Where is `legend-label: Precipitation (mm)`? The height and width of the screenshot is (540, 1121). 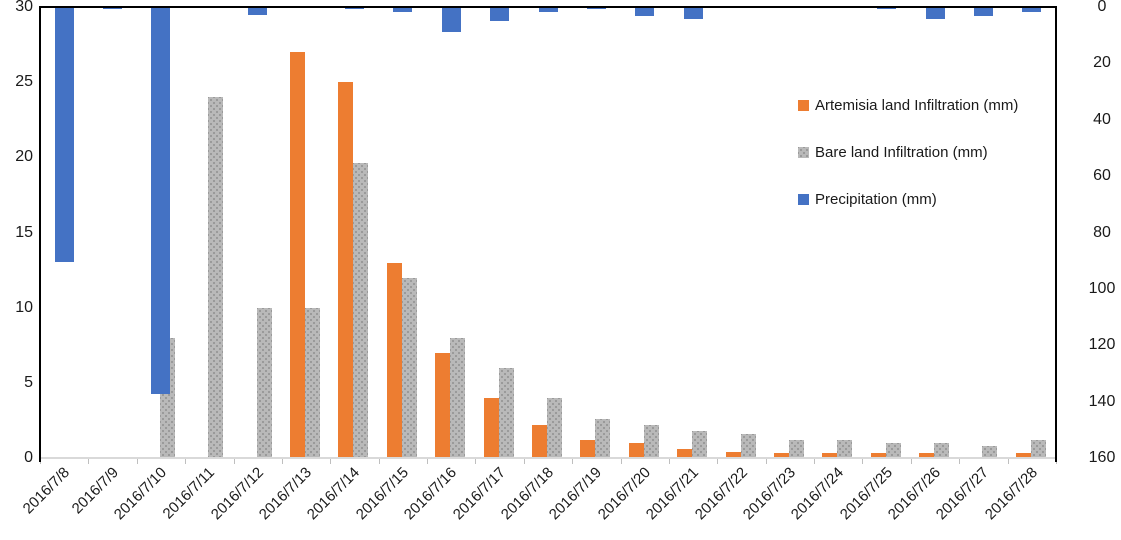 legend-label: Precipitation (mm) is located at coordinates (876, 199).